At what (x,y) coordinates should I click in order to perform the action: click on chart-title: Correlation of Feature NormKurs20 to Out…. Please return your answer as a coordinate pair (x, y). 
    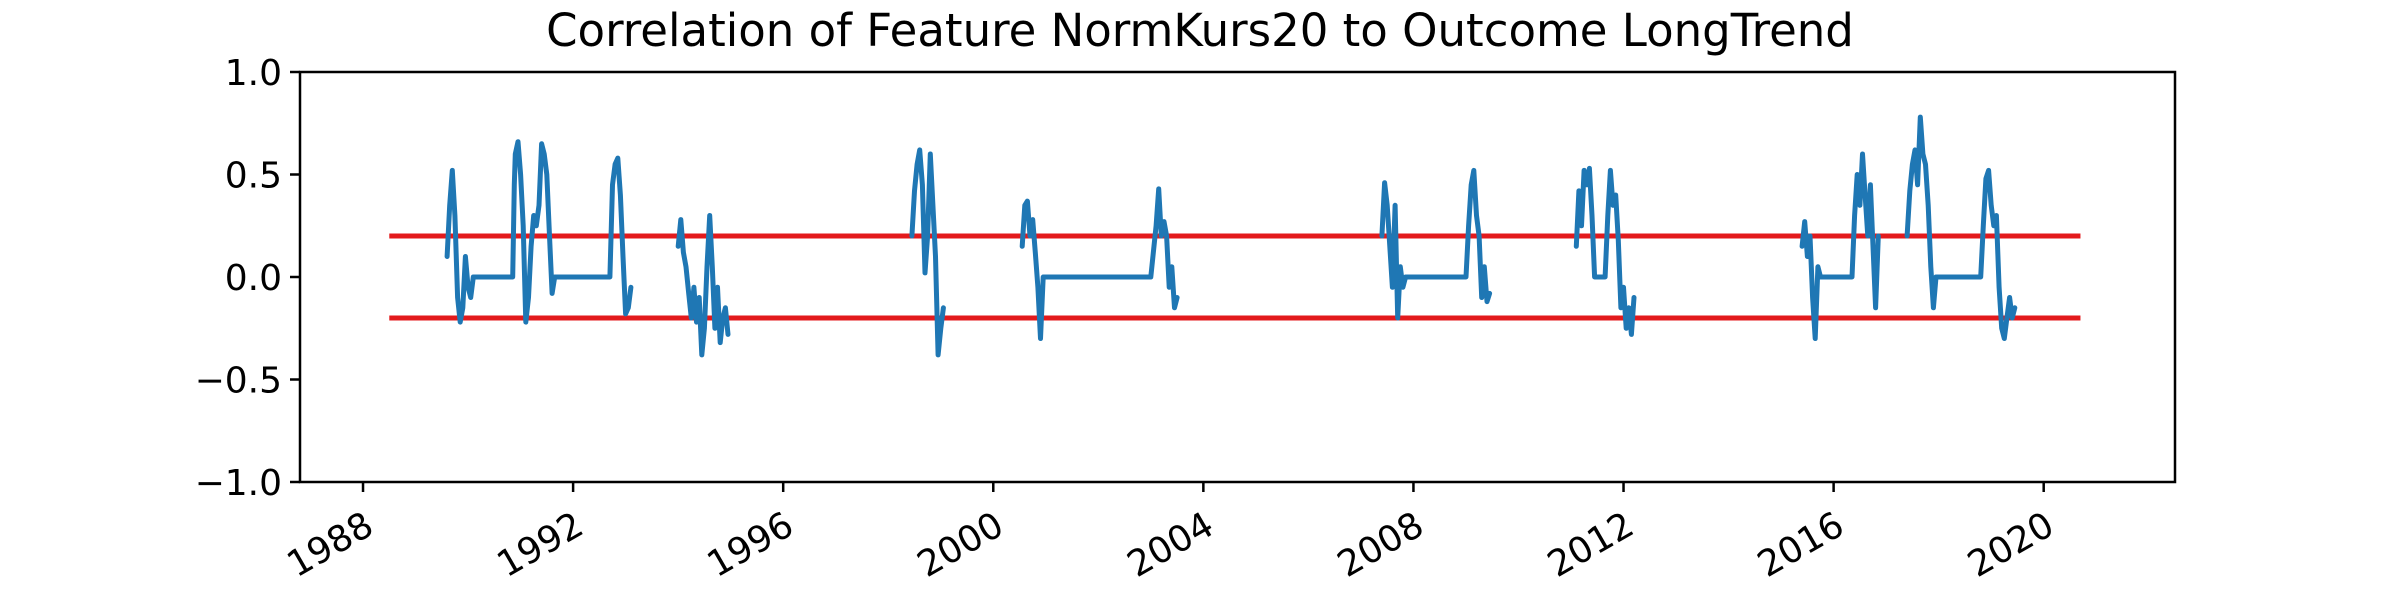
    Looking at the image, I should click on (1200, 30).